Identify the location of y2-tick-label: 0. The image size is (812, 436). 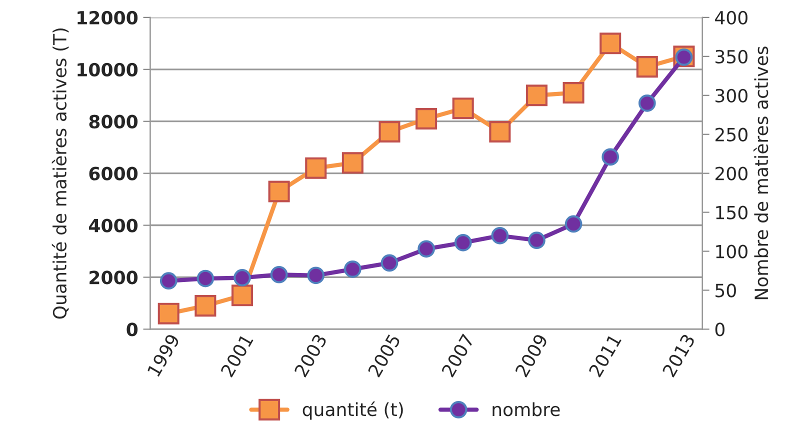
(719, 329).